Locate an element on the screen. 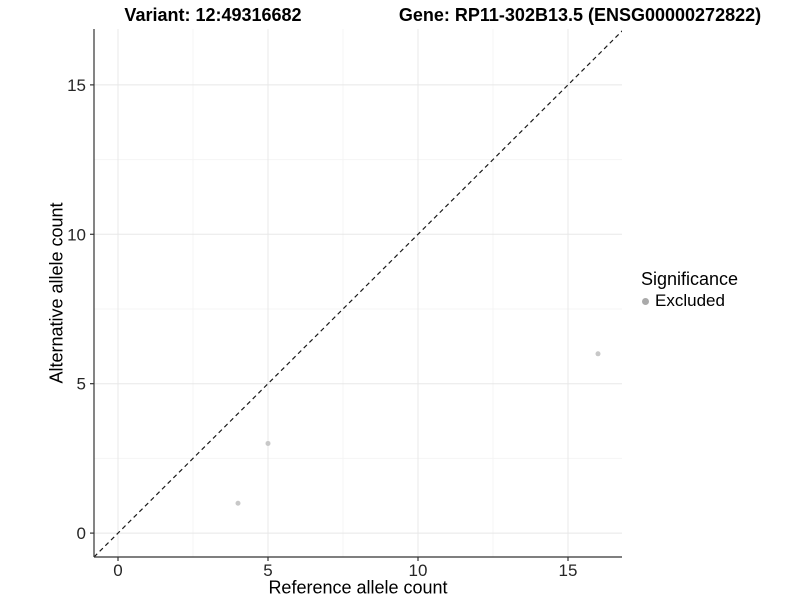  legend: Significance Excluded is located at coordinates (688, 290).